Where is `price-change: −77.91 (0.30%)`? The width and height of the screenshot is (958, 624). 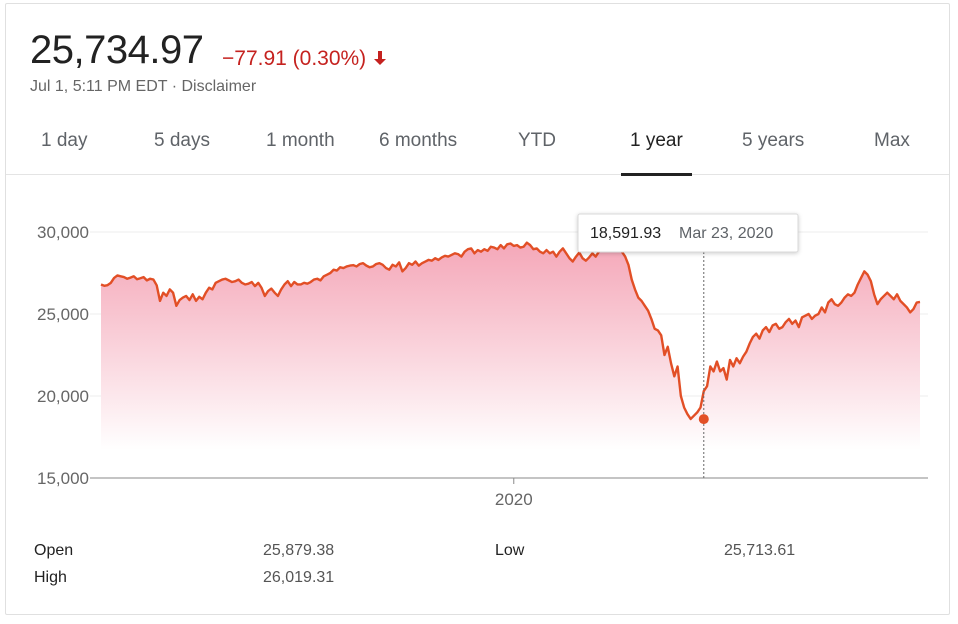 price-change: −77.91 (0.30%) is located at coordinates (305, 59).